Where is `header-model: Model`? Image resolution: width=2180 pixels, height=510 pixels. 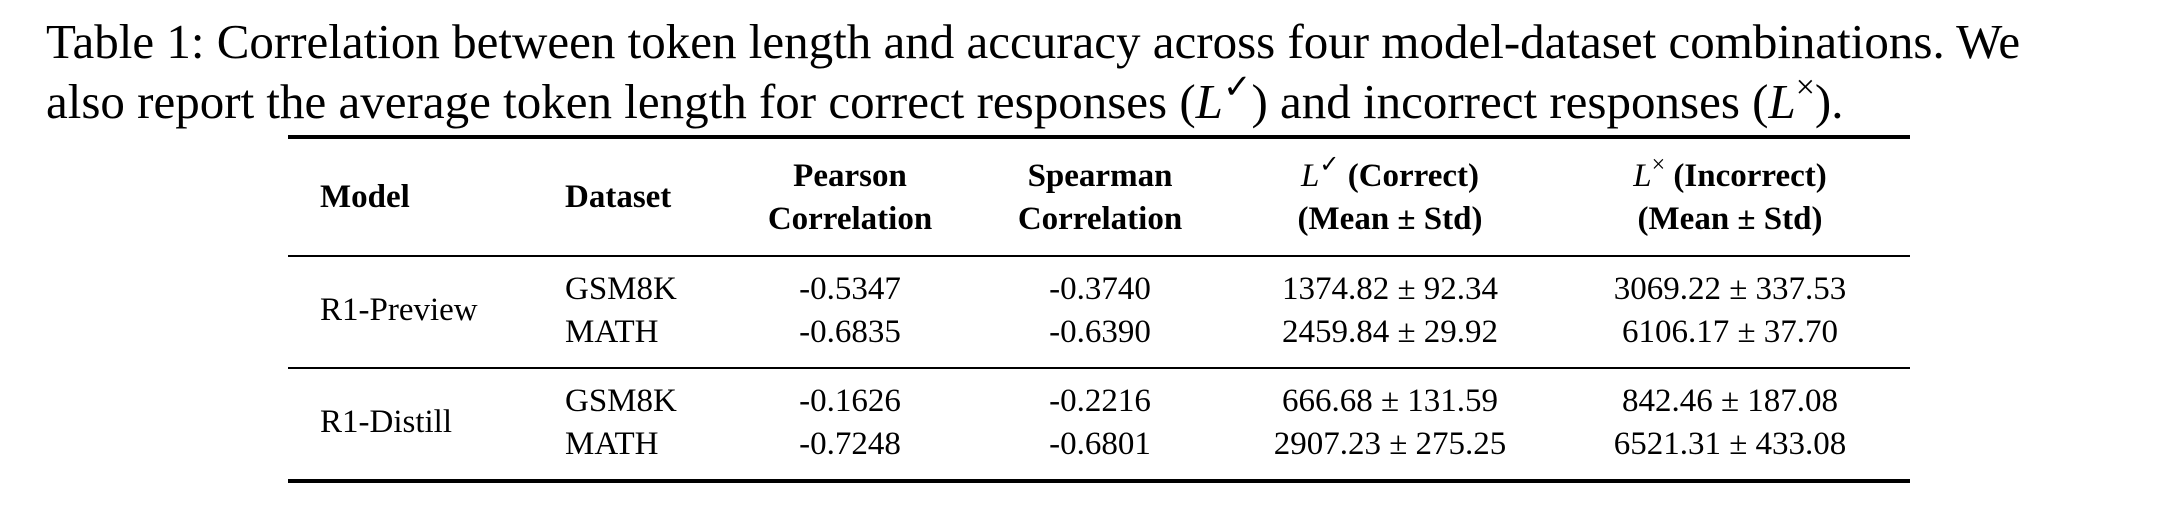 header-model: Model is located at coordinates (365, 197).